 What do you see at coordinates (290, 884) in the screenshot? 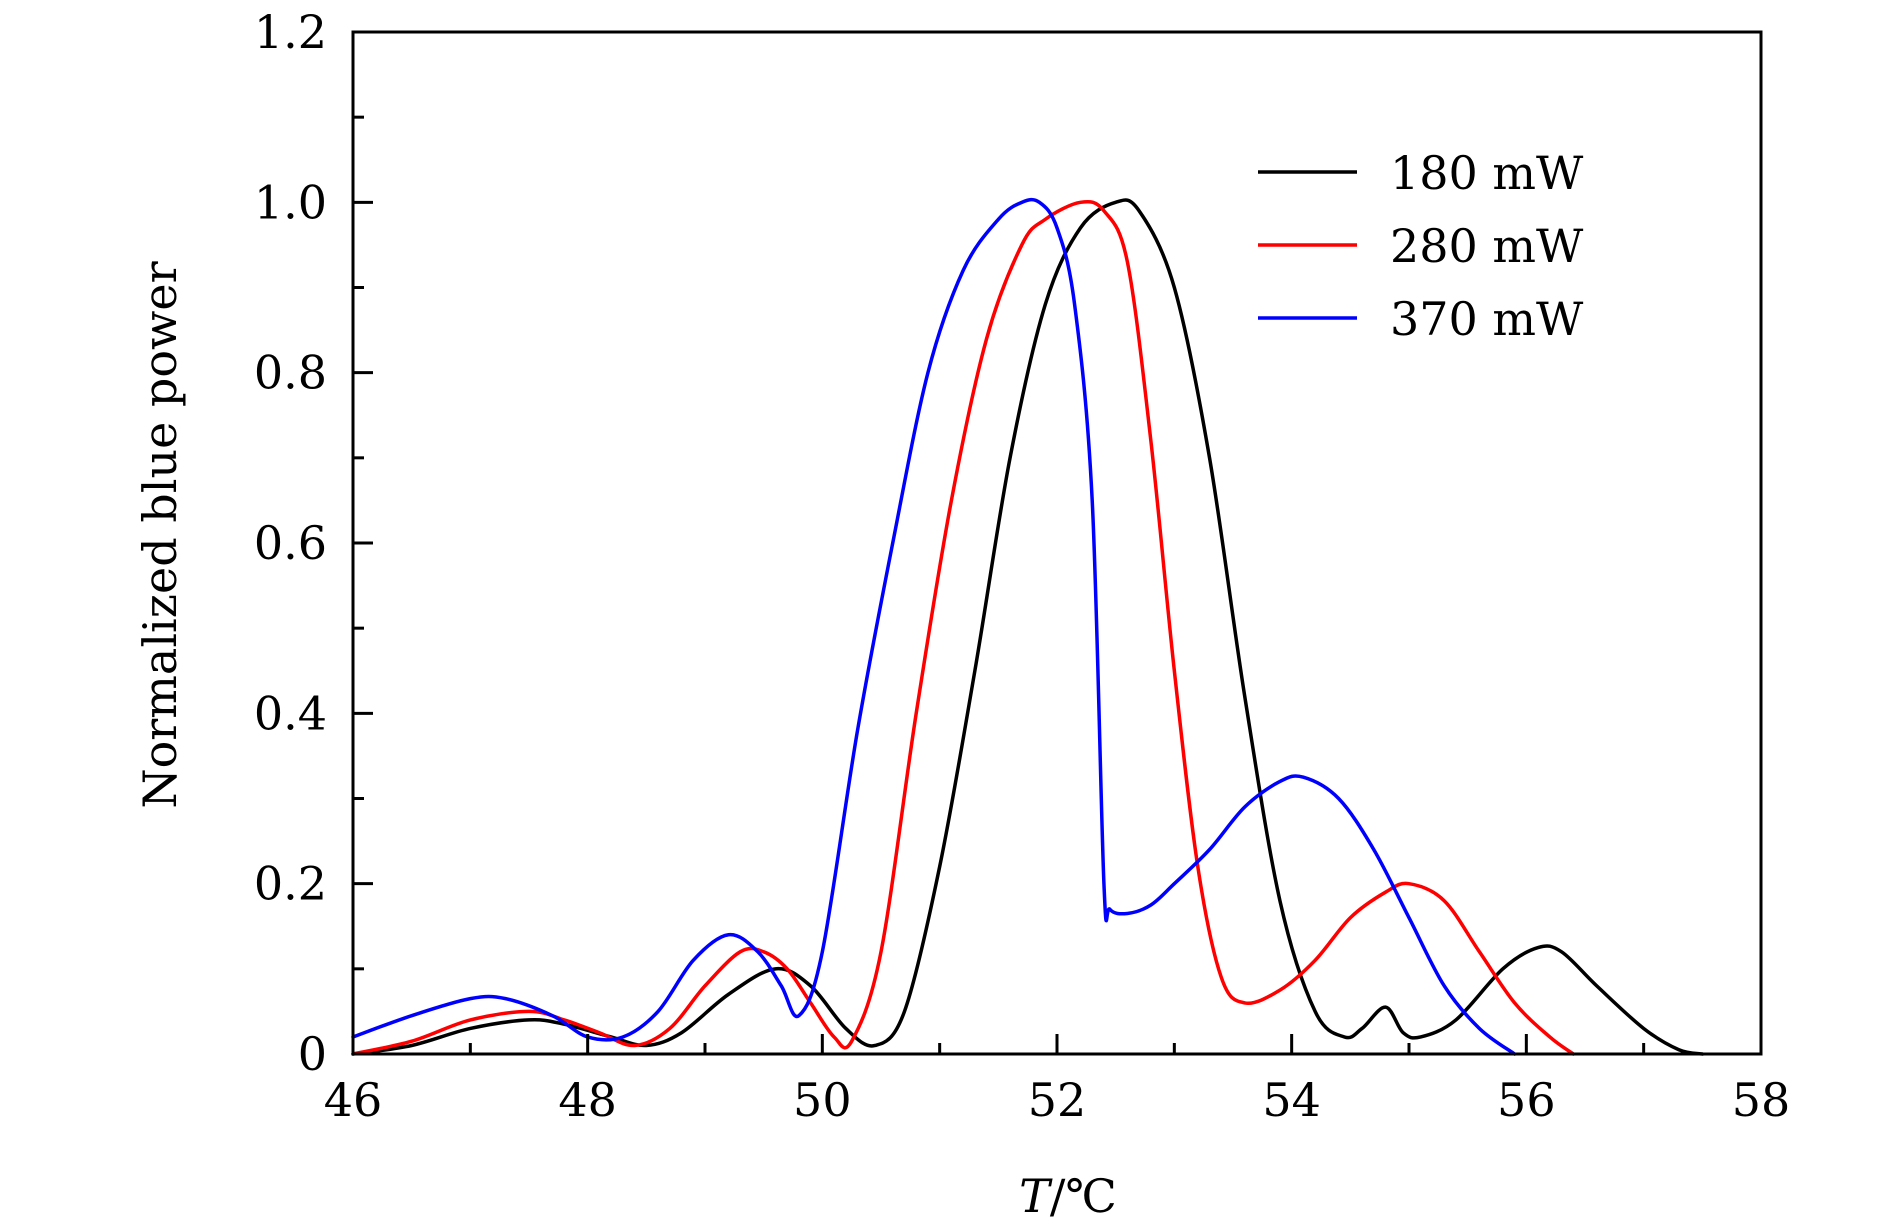
I see `y-tick-label: 0.2` at bounding box center [290, 884].